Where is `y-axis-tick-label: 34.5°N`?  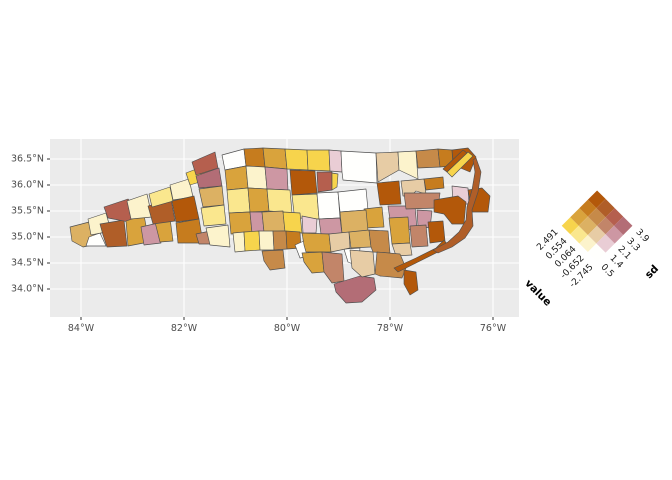
y-axis-tick-label: 34.5°N is located at coordinates (27, 263).